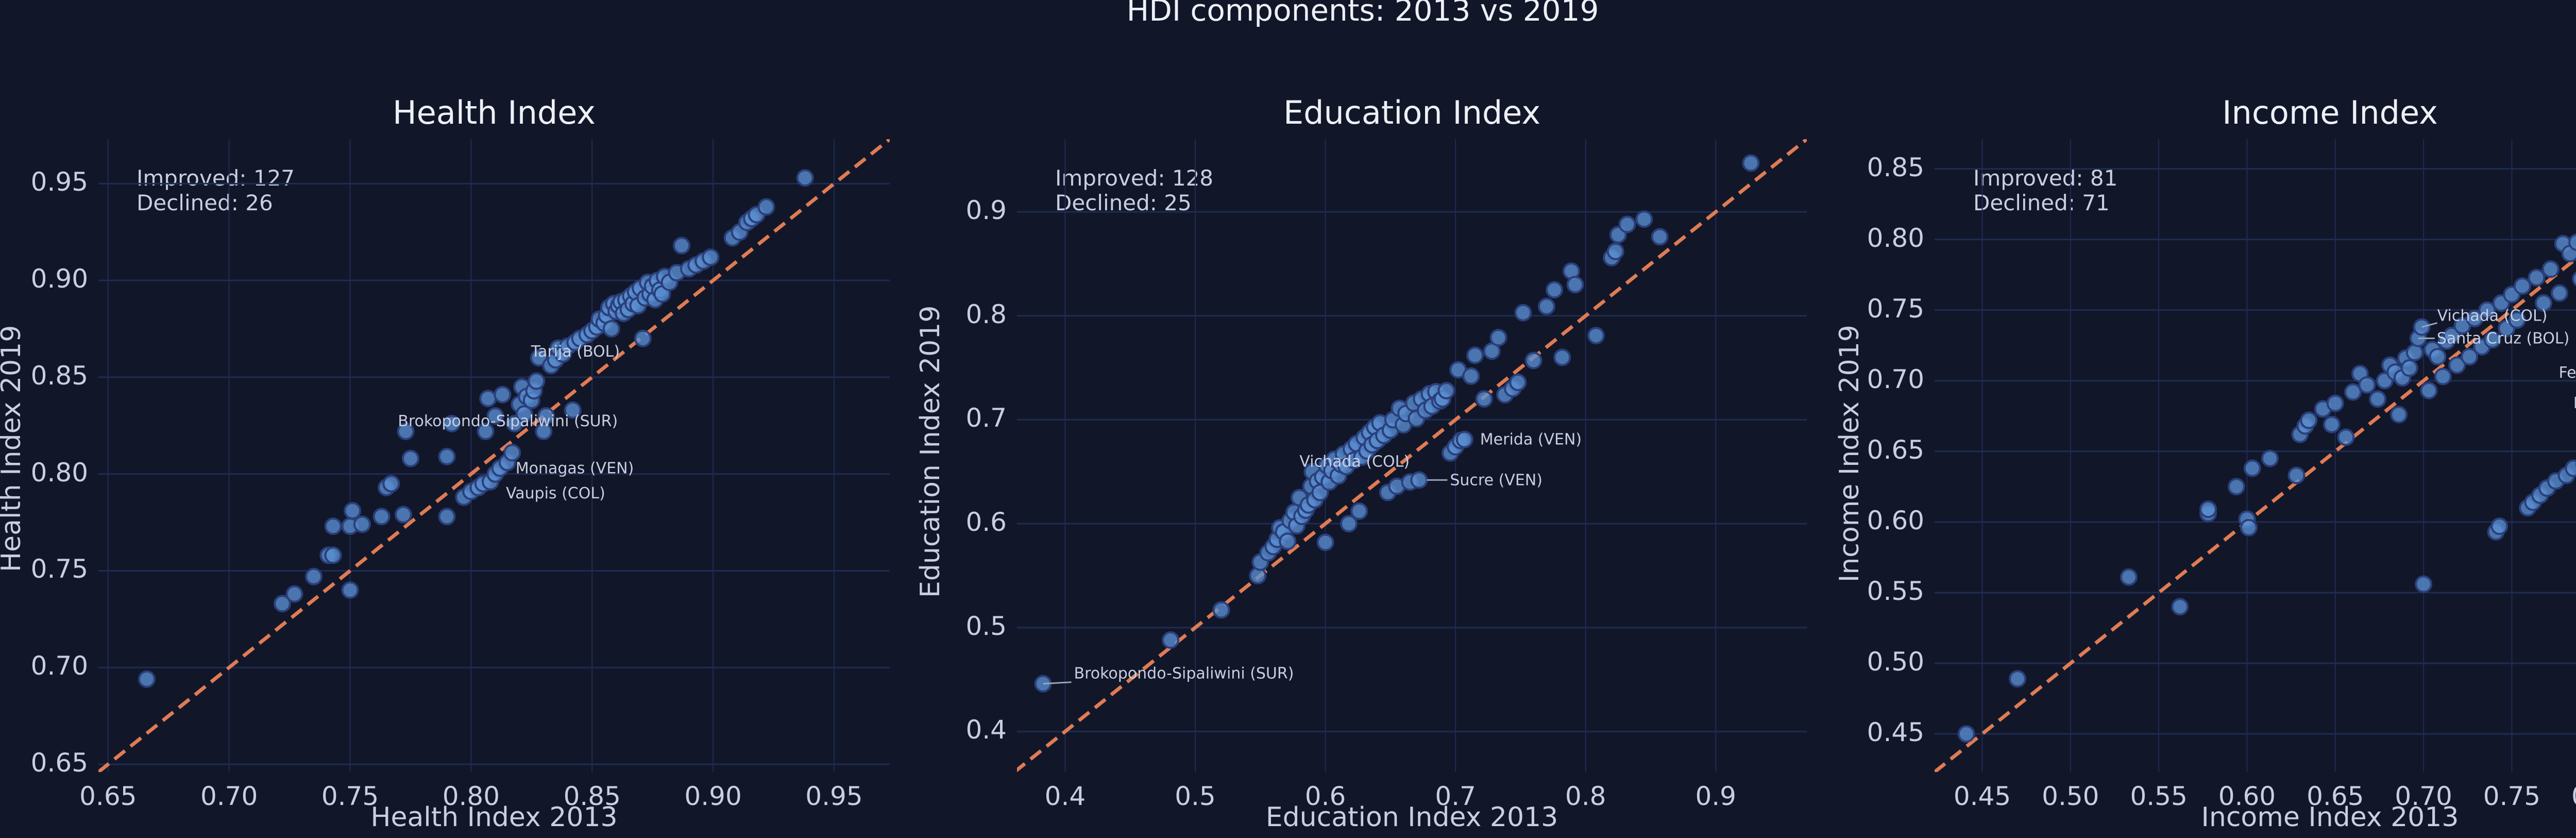  I want to click on health-annotation-label: Monagas (VEN), so click(575, 468).